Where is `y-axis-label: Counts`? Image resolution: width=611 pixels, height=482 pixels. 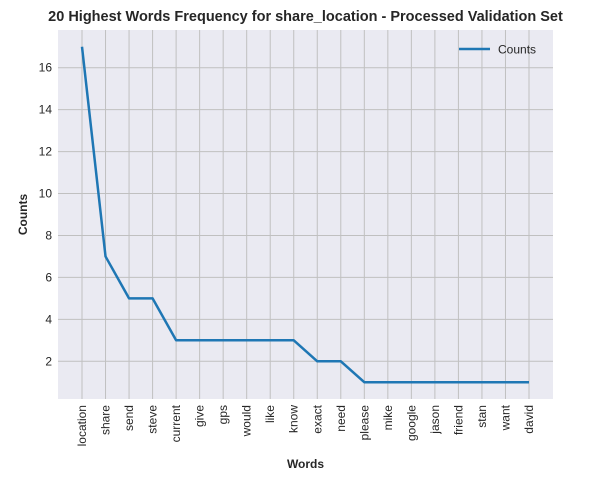 y-axis-label: Counts is located at coordinates (23, 215).